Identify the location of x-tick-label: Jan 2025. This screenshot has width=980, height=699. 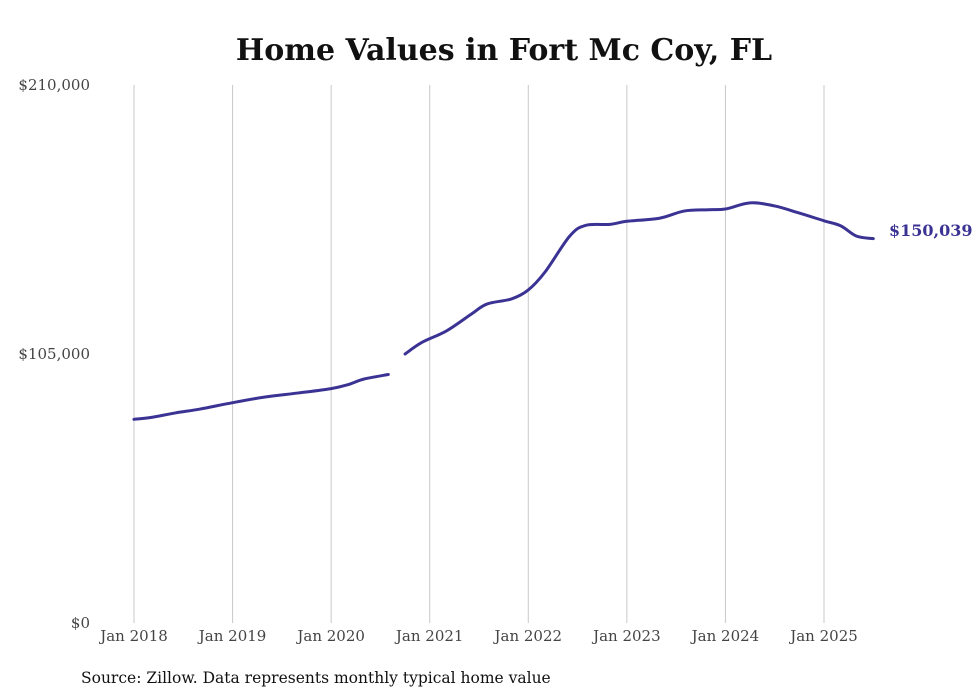
(823, 636).